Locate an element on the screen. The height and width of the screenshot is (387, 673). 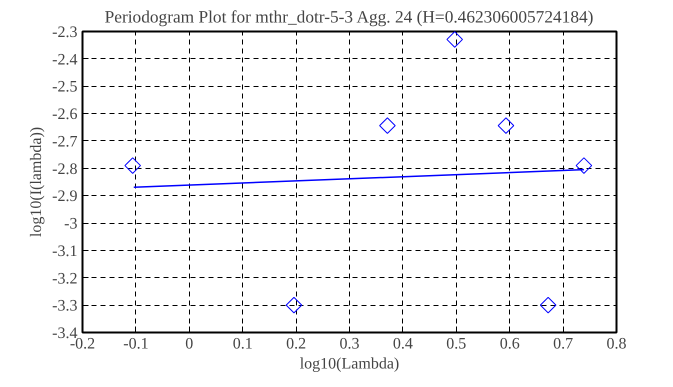
y-tick-label: -2.8 is located at coordinates (65, 169).